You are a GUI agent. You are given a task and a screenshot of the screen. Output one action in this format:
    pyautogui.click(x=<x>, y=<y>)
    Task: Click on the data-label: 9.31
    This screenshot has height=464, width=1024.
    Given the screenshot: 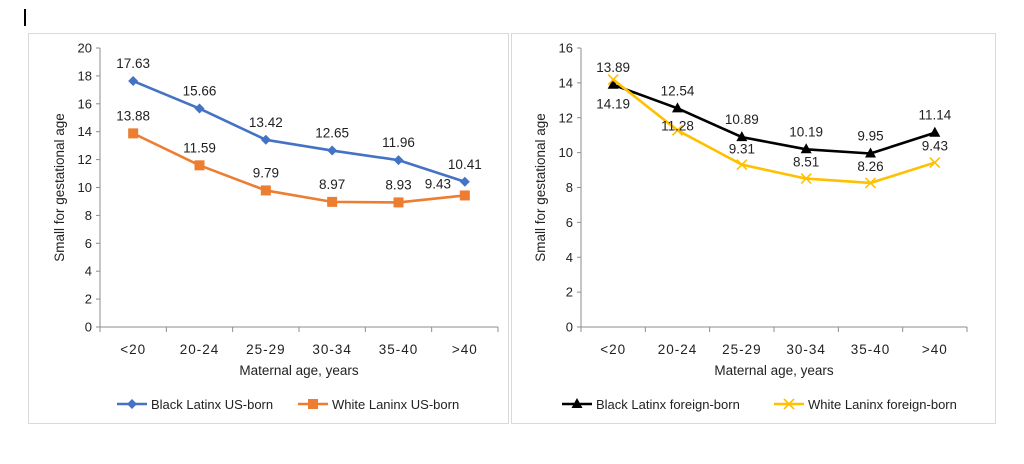 What is the action you would take?
    pyautogui.click(x=742, y=149)
    